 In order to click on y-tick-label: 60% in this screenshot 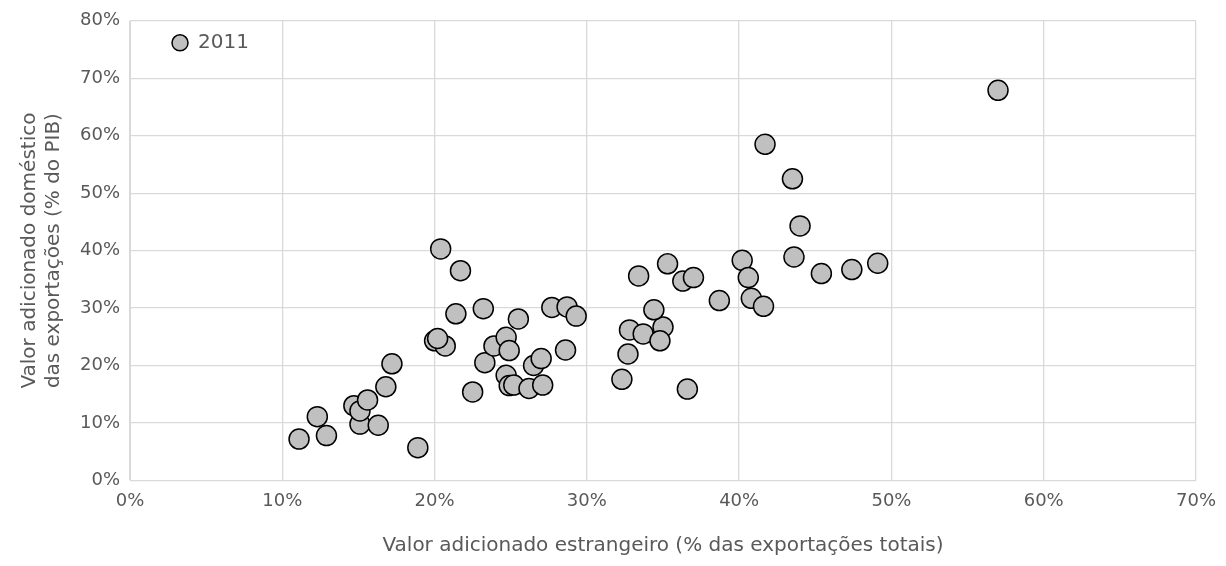, I will do `click(100, 134)`.